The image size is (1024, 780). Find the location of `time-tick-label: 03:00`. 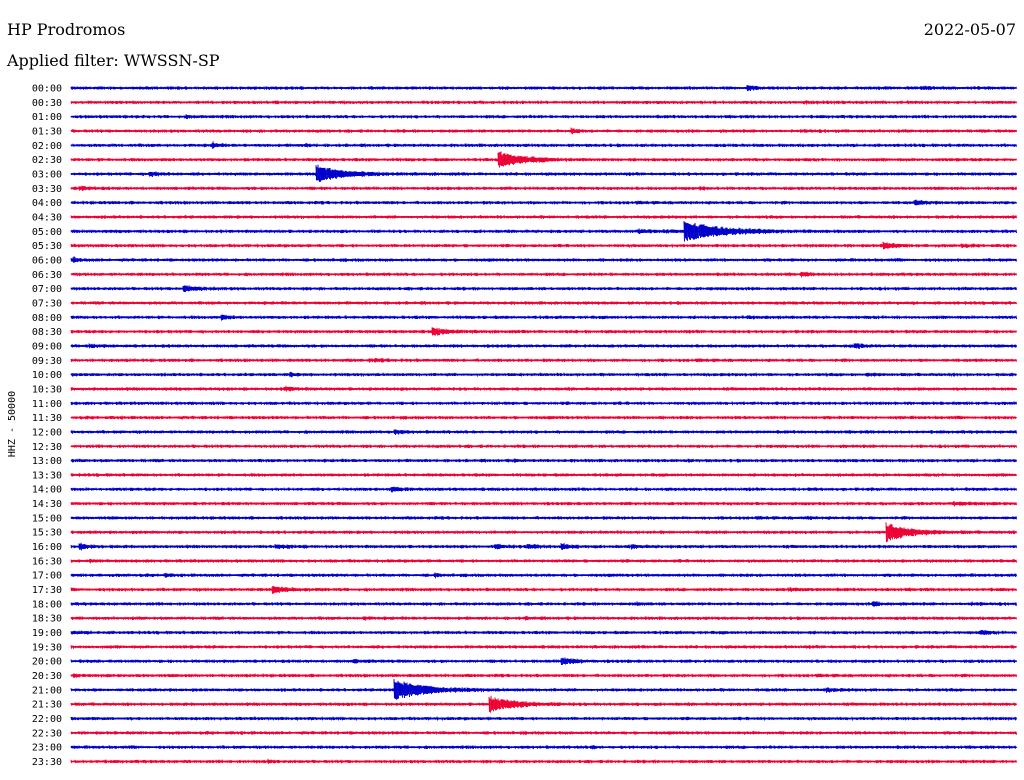

time-tick-label: 03:00 is located at coordinates (47, 174).